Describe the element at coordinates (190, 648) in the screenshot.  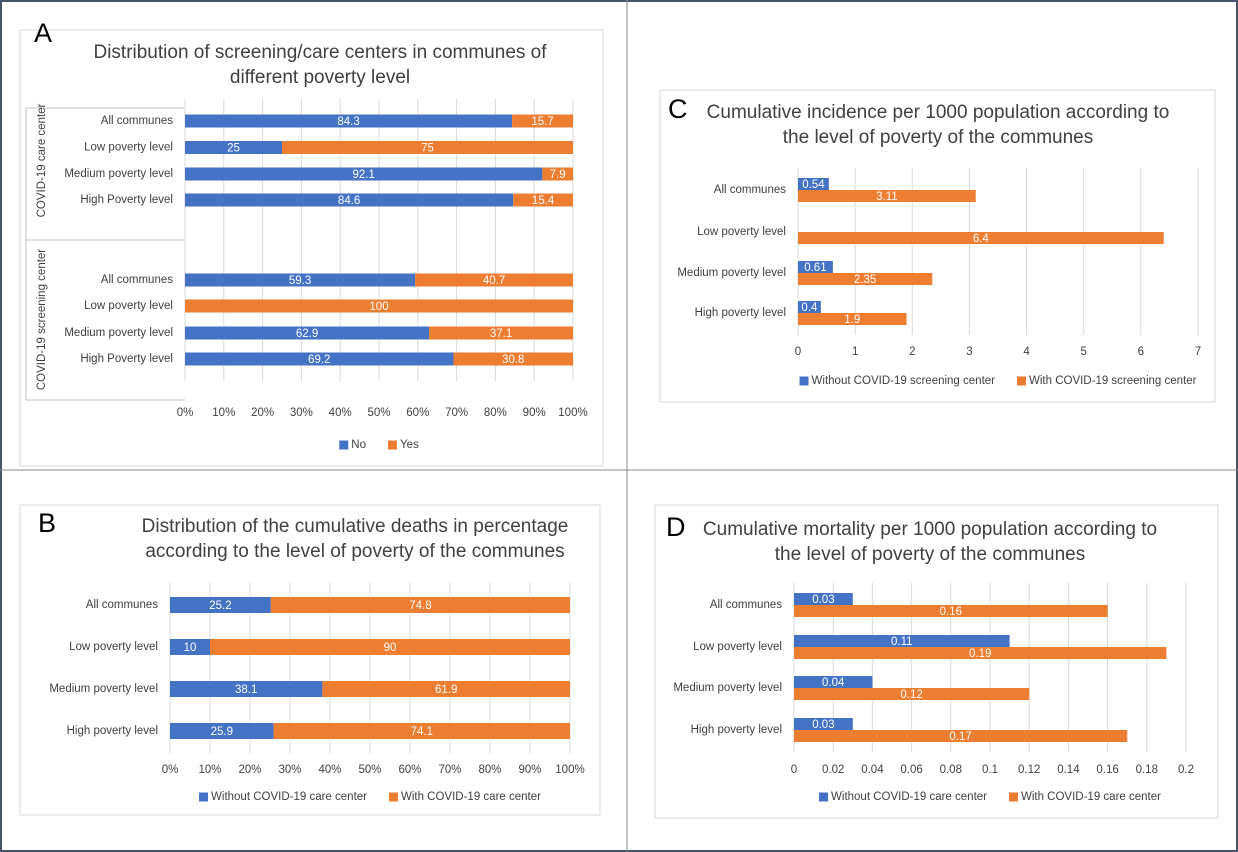
I see `data-label: 10` at that location.